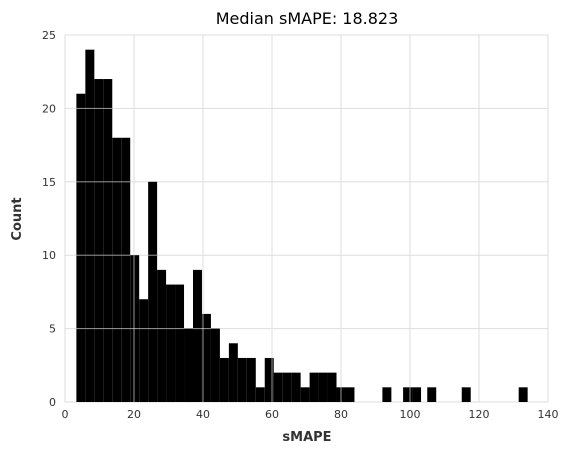 This screenshot has width=569, height=454. I want to click on y-axis-ticks: 0 5 10 15 20 25, so click(49, 219).